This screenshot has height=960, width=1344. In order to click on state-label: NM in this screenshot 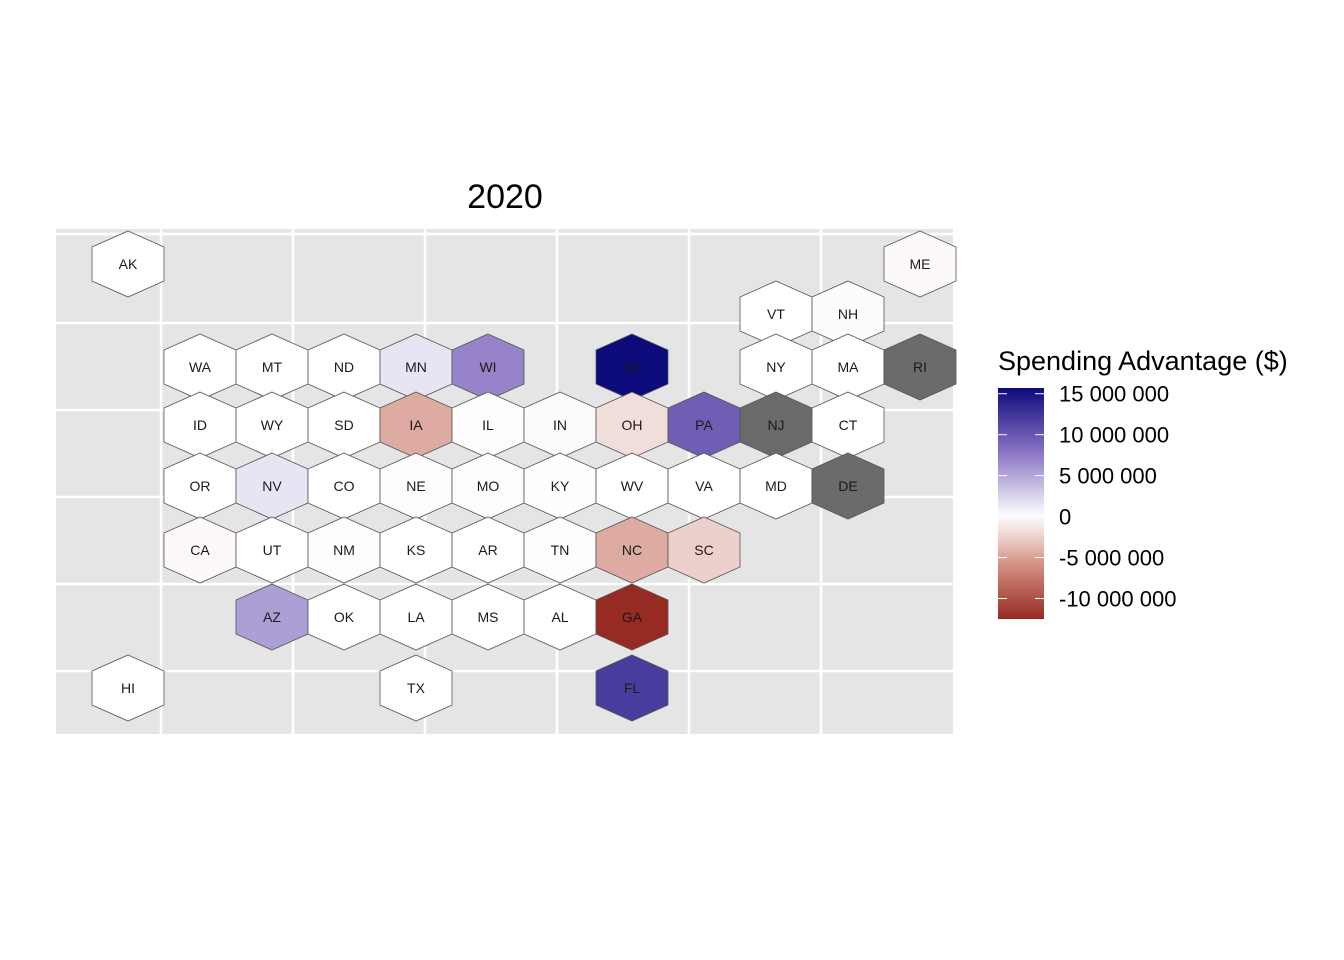, I will do `click(344, 550)`.